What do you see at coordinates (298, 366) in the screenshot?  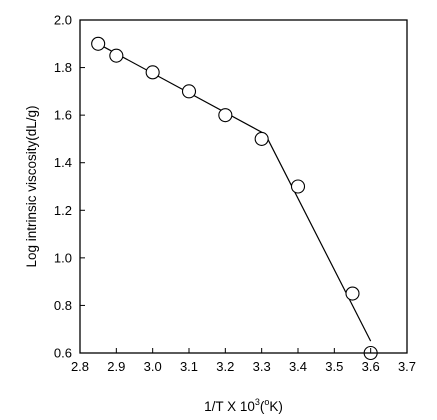 I see `x-tick-label: 3.4` at bounding box center [298, 366].